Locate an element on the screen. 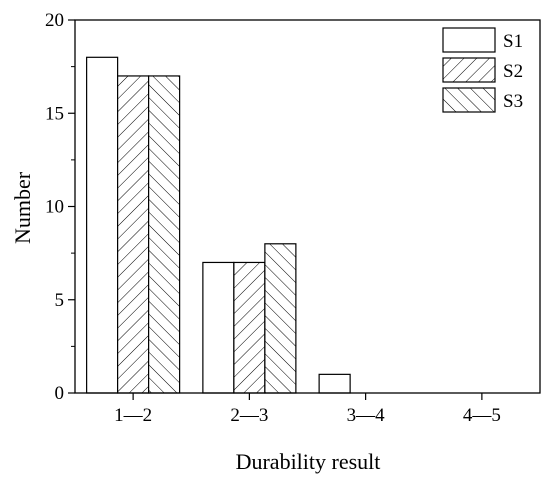  x-tick-label: 4—5 is located at coordinates (482, 415).